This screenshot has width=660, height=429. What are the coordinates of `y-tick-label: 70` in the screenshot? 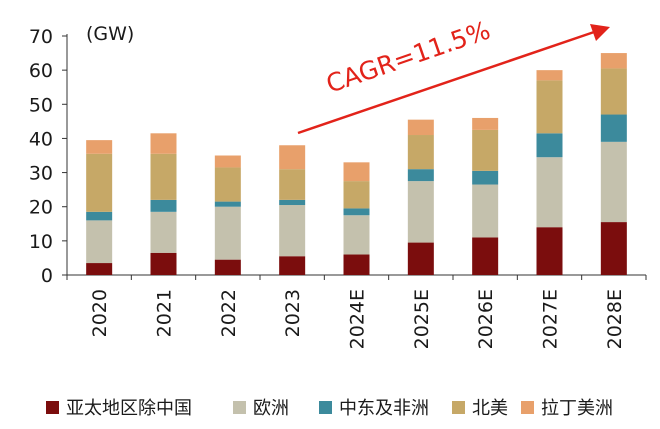 It's located at (41, 37).